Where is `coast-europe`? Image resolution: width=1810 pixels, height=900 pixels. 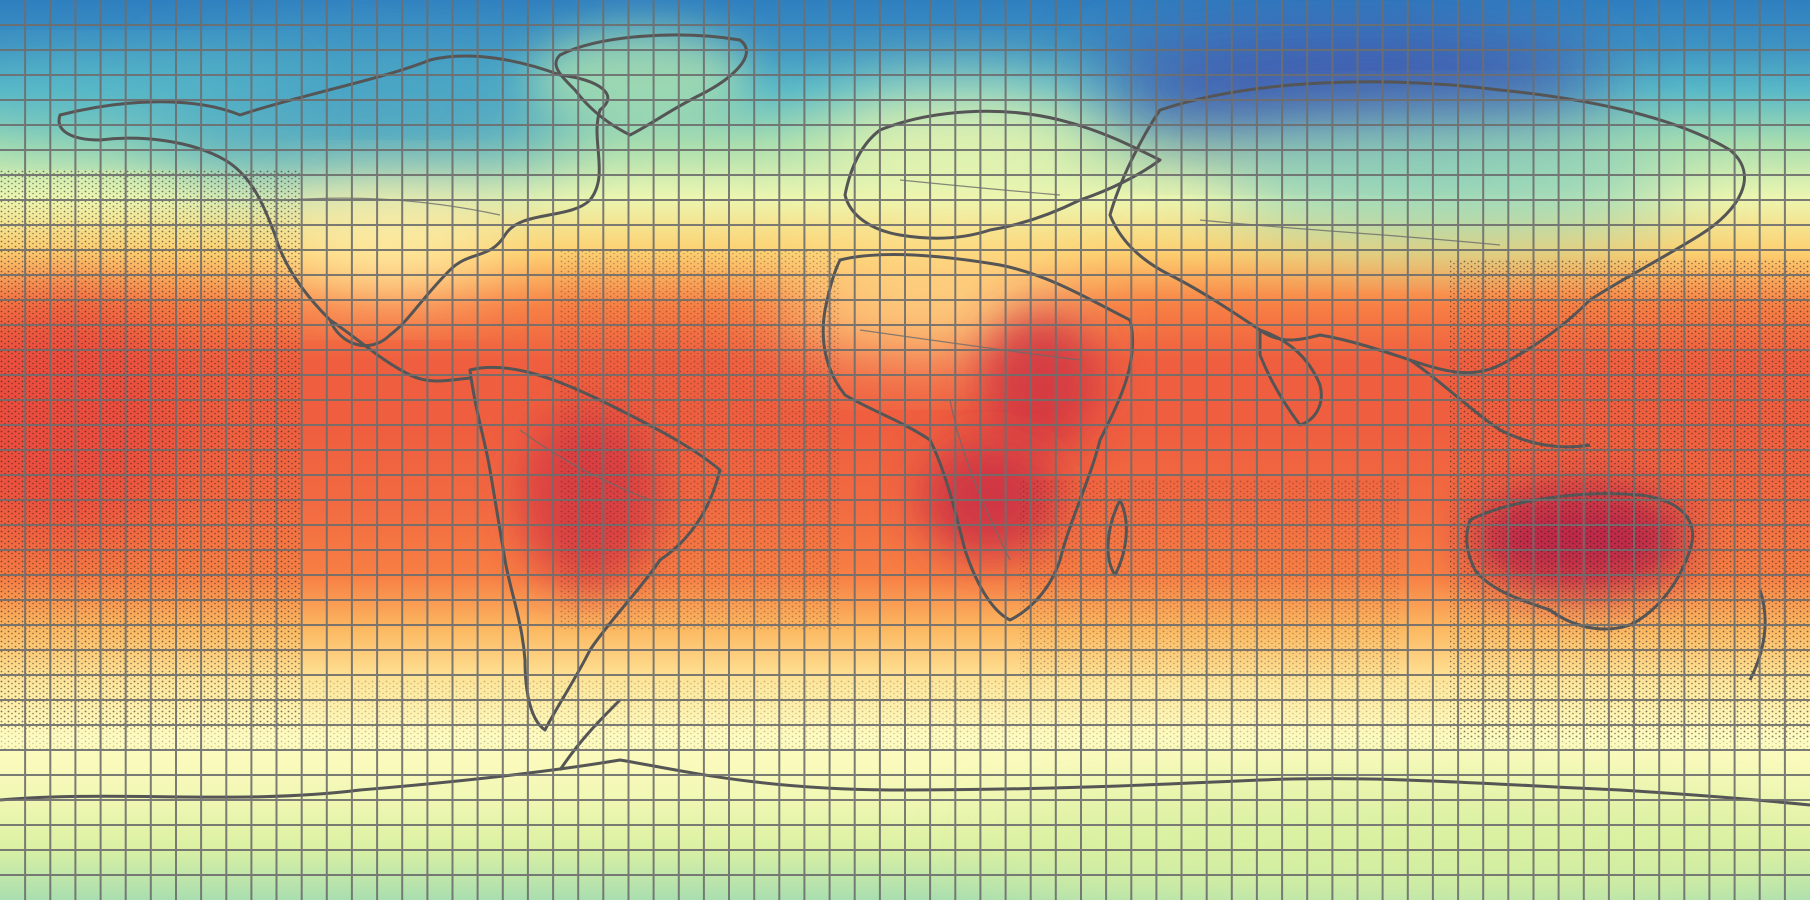
coast-europe is located at coordinates (1002, 174).